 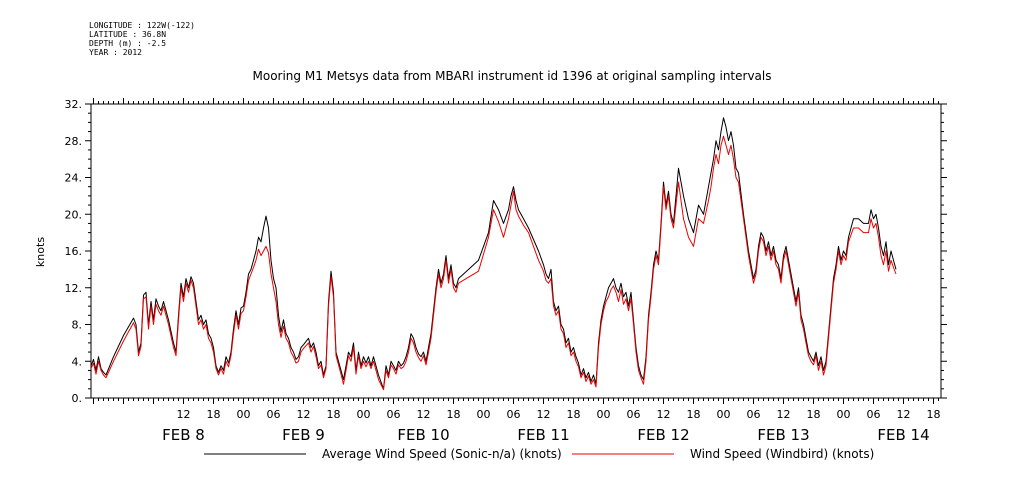 I want to click on x-day-label: FEB 14, so click(x=903, y=435).